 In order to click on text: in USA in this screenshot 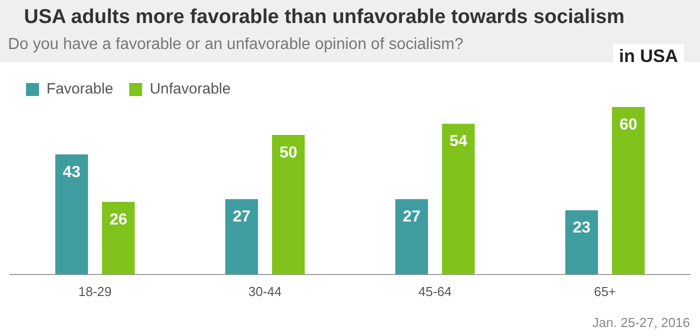, I will do `click(648, 56)`.